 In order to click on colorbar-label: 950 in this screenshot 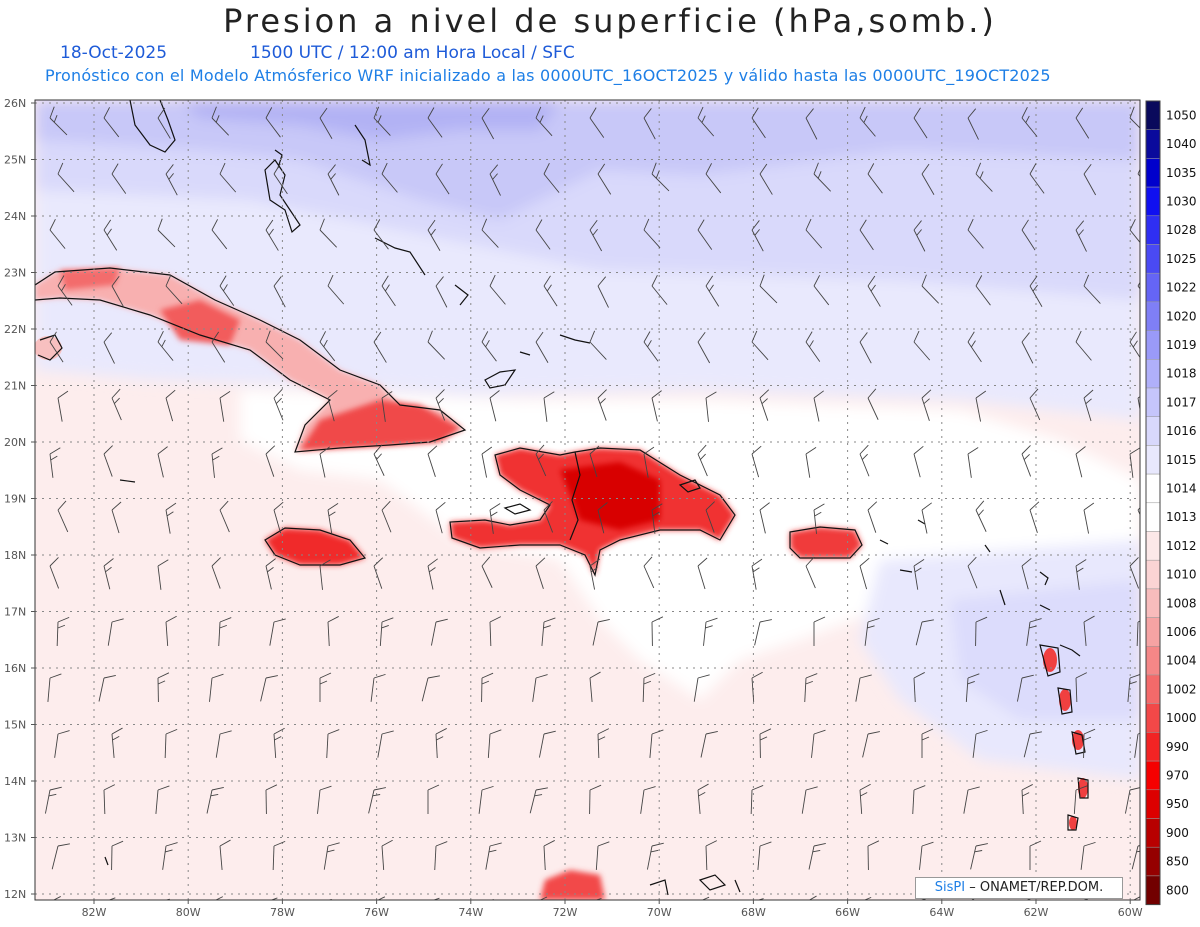, I will do `click(1177, 804)`.